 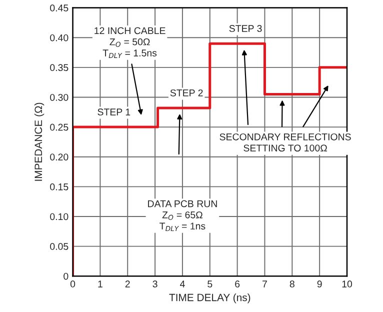 I want to click on y-tick-label: 0, so click(x=66, y=276).